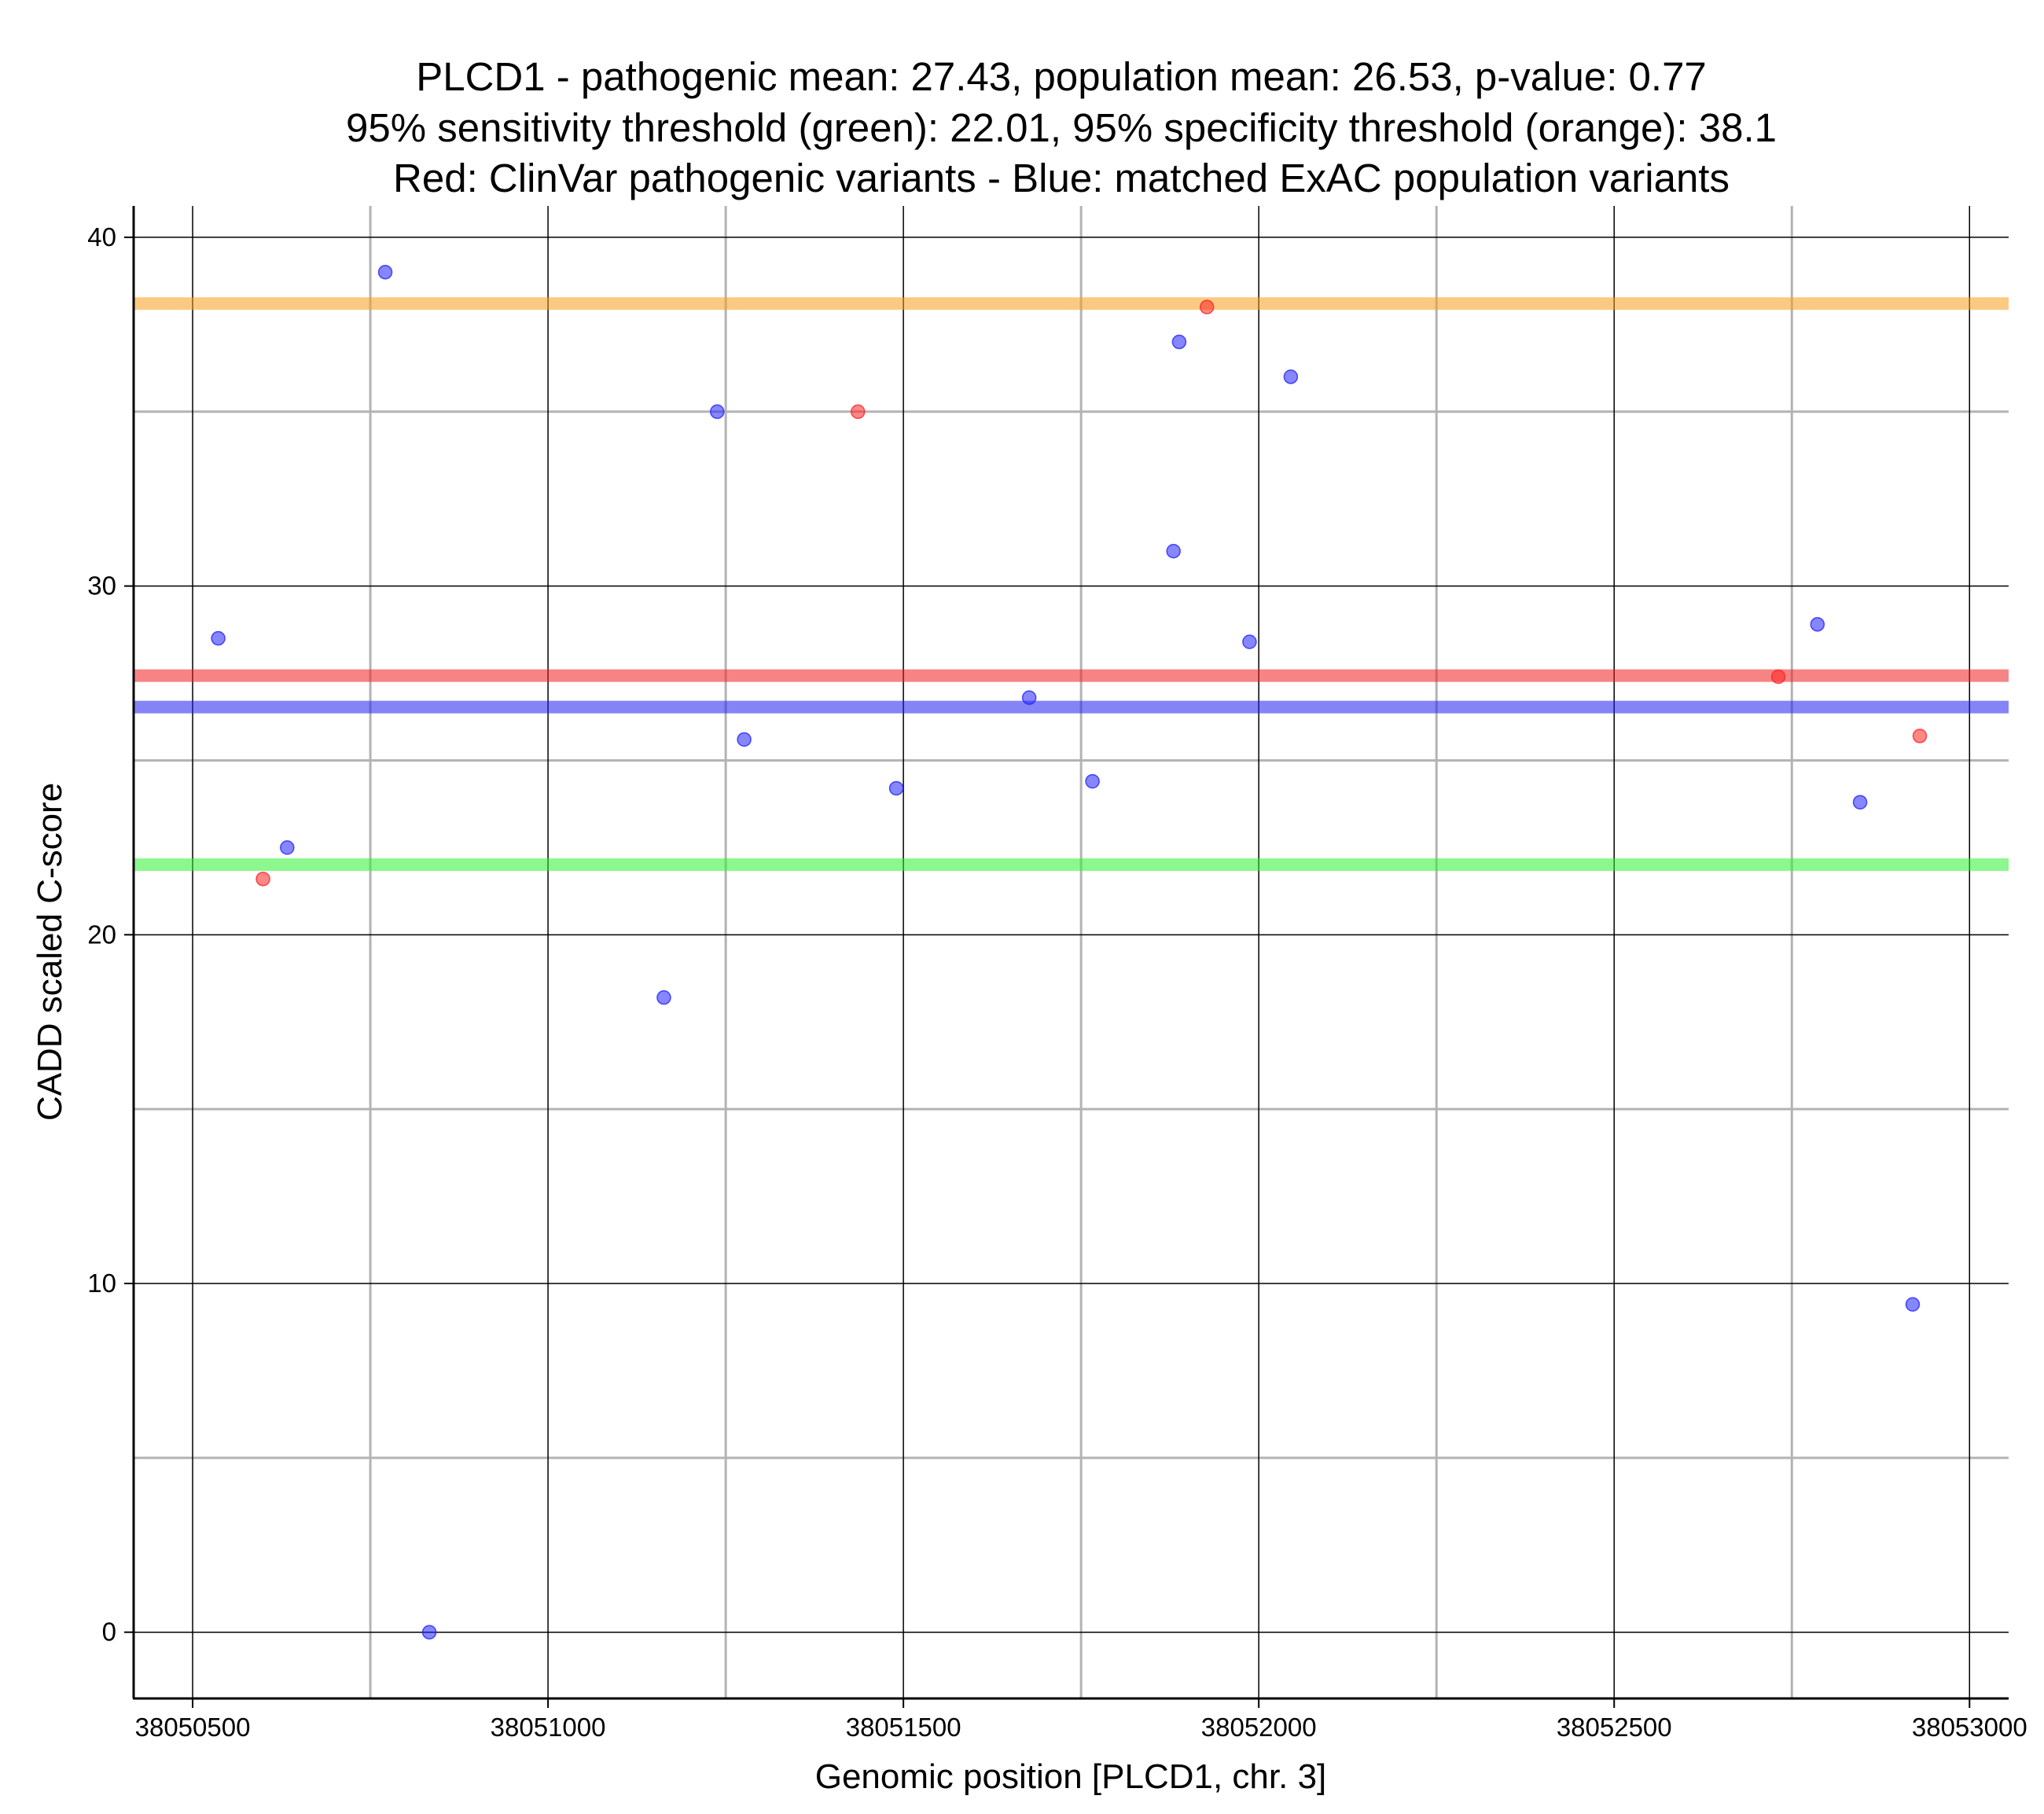 The width and height of the screenshot is (2044, 1814). Describe the element at coordinates (549, 1727) in the screenshot. I see `x-tick-label: 38051000` at that location.